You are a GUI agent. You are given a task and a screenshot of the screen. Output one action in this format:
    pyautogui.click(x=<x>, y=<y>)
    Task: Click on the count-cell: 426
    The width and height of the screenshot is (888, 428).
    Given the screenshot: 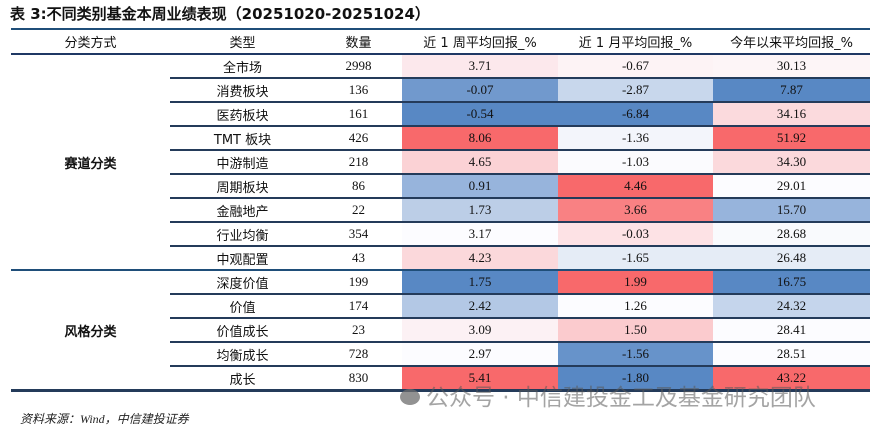 What is the action you would take?
    pyautogui.click(x=358, y=138)
    